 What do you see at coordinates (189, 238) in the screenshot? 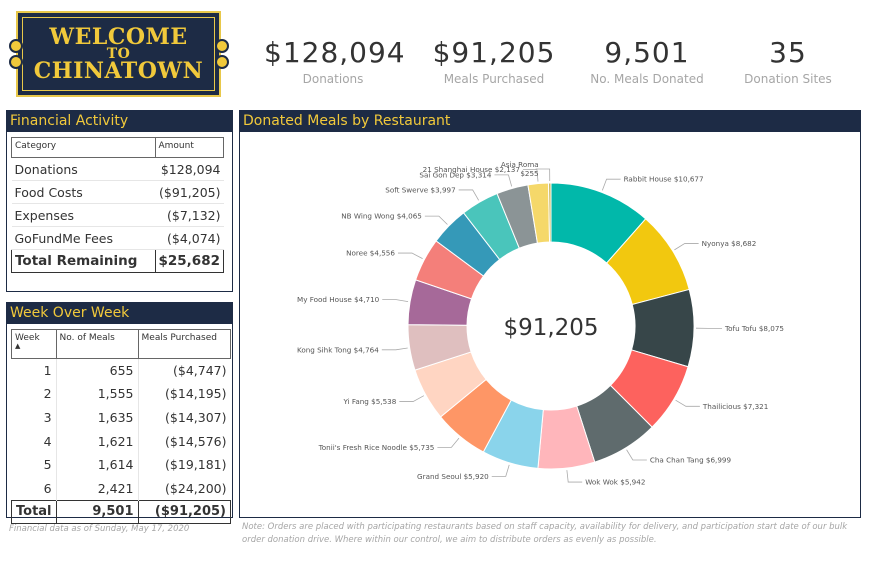
I see `amount-cell: ($4,074)` at bounding box center [189, 238].